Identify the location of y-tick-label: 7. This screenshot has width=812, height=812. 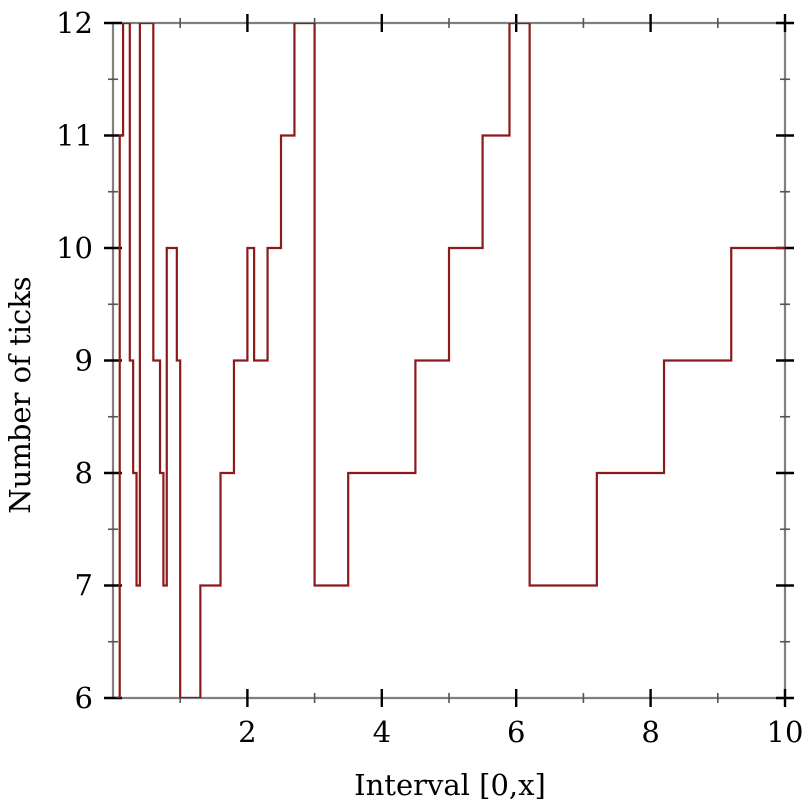
(84, 586).